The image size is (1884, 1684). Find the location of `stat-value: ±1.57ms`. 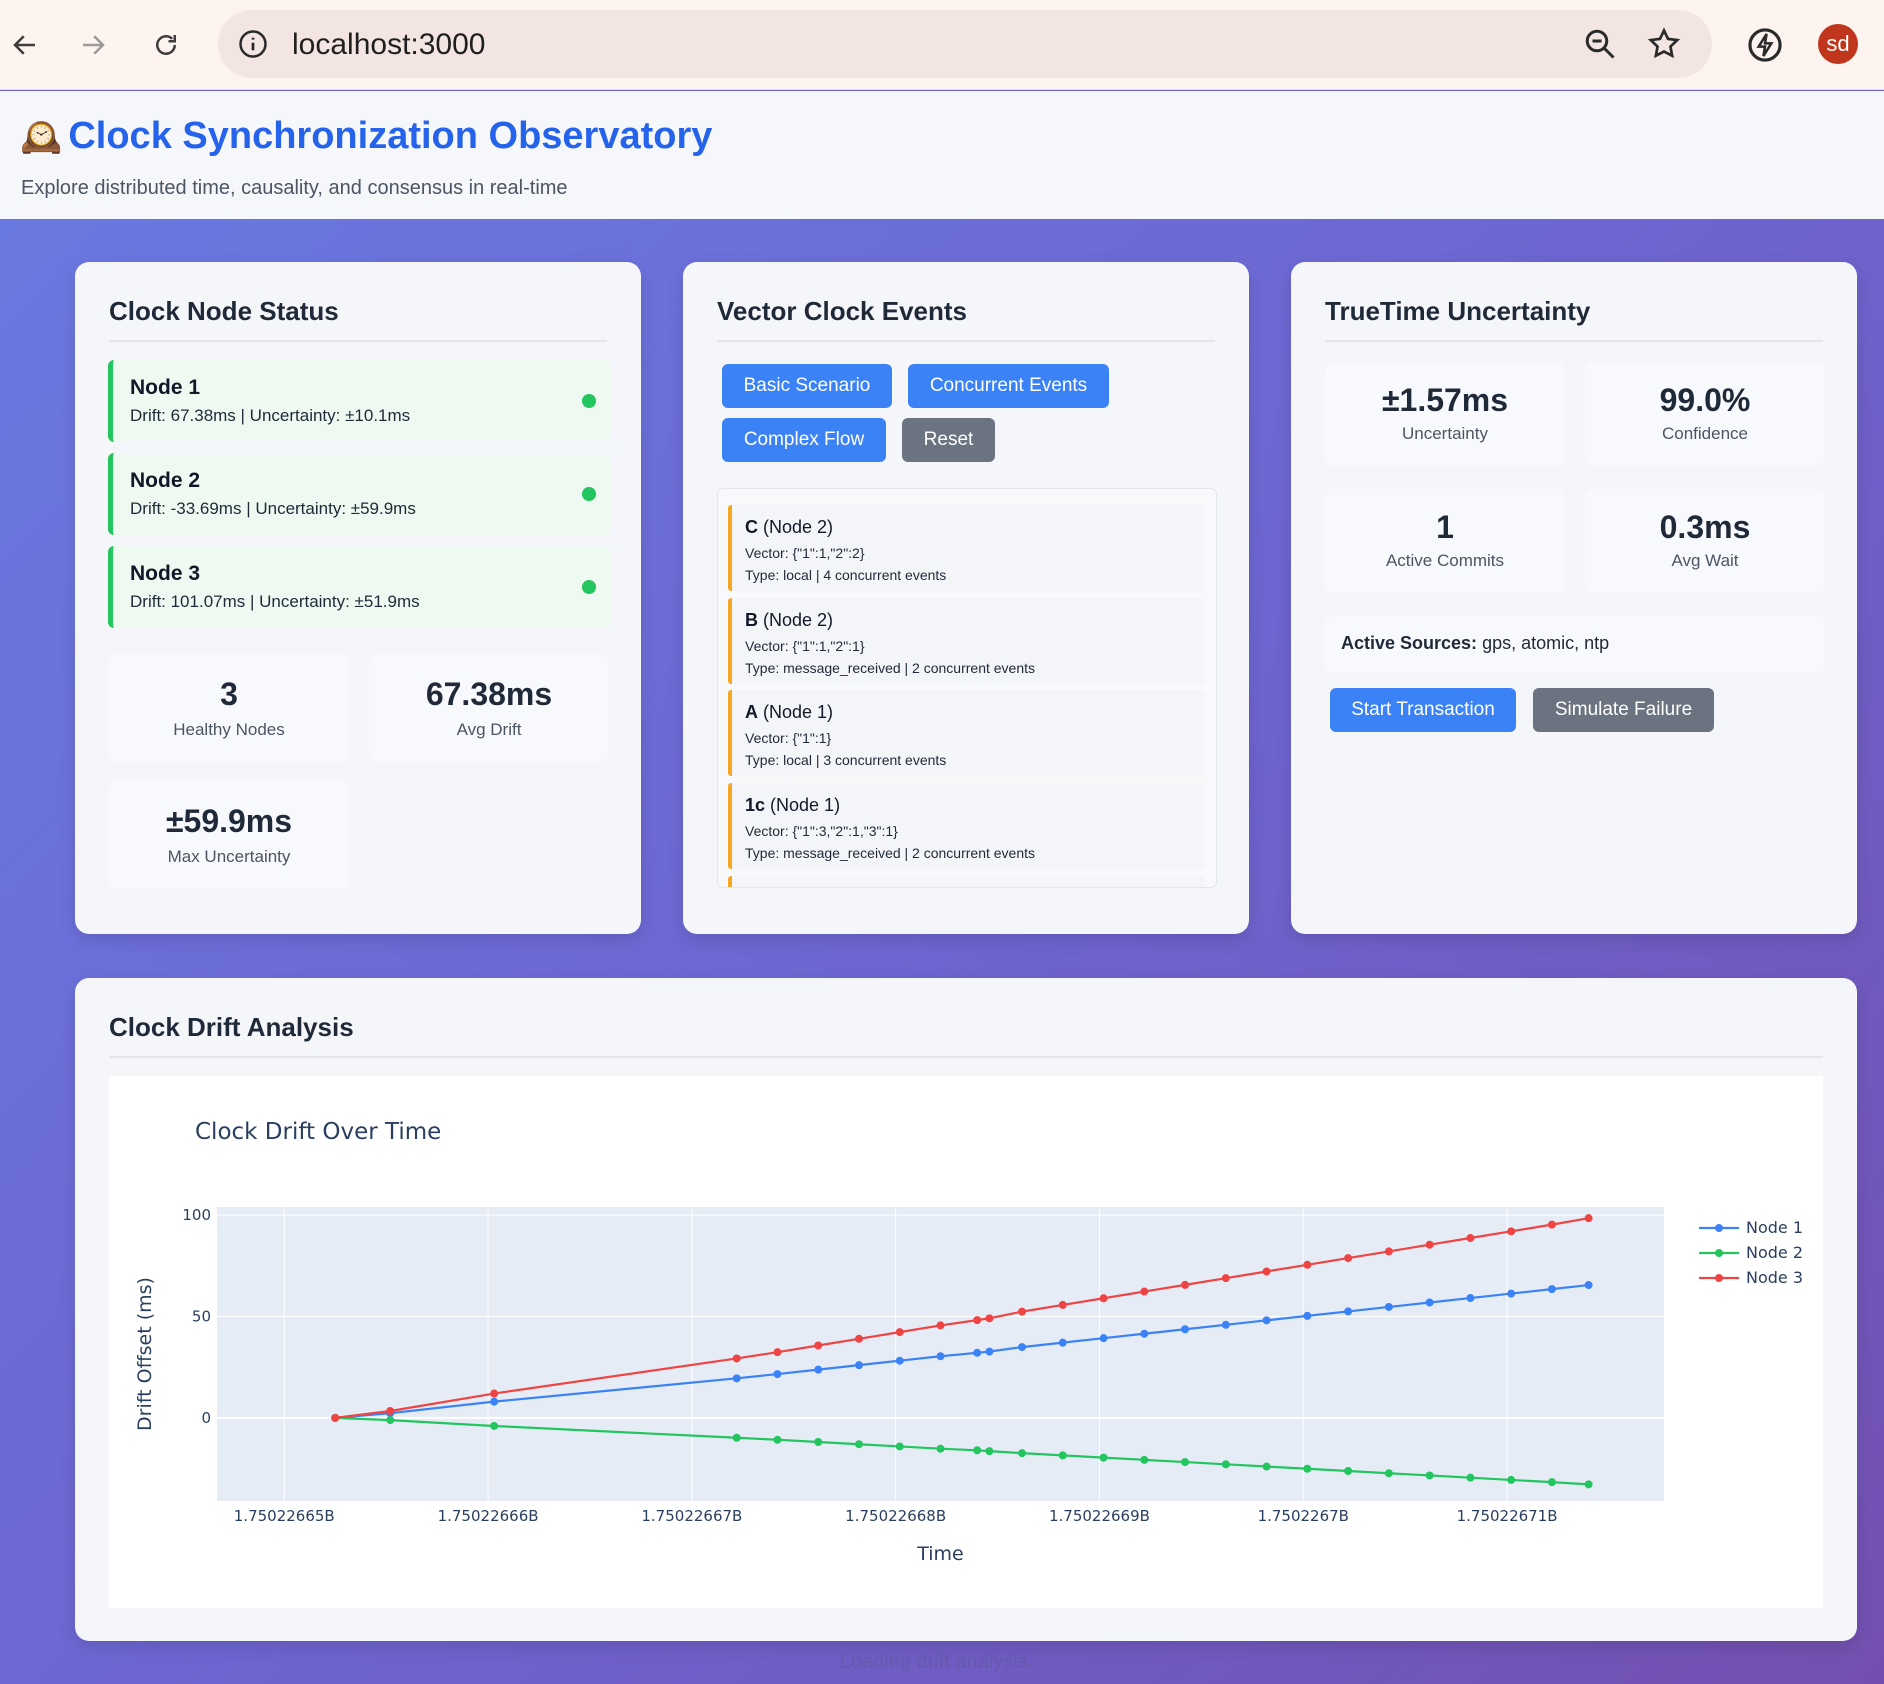

stat-value: ±1.57ms is located at coordinates (1445, 400).